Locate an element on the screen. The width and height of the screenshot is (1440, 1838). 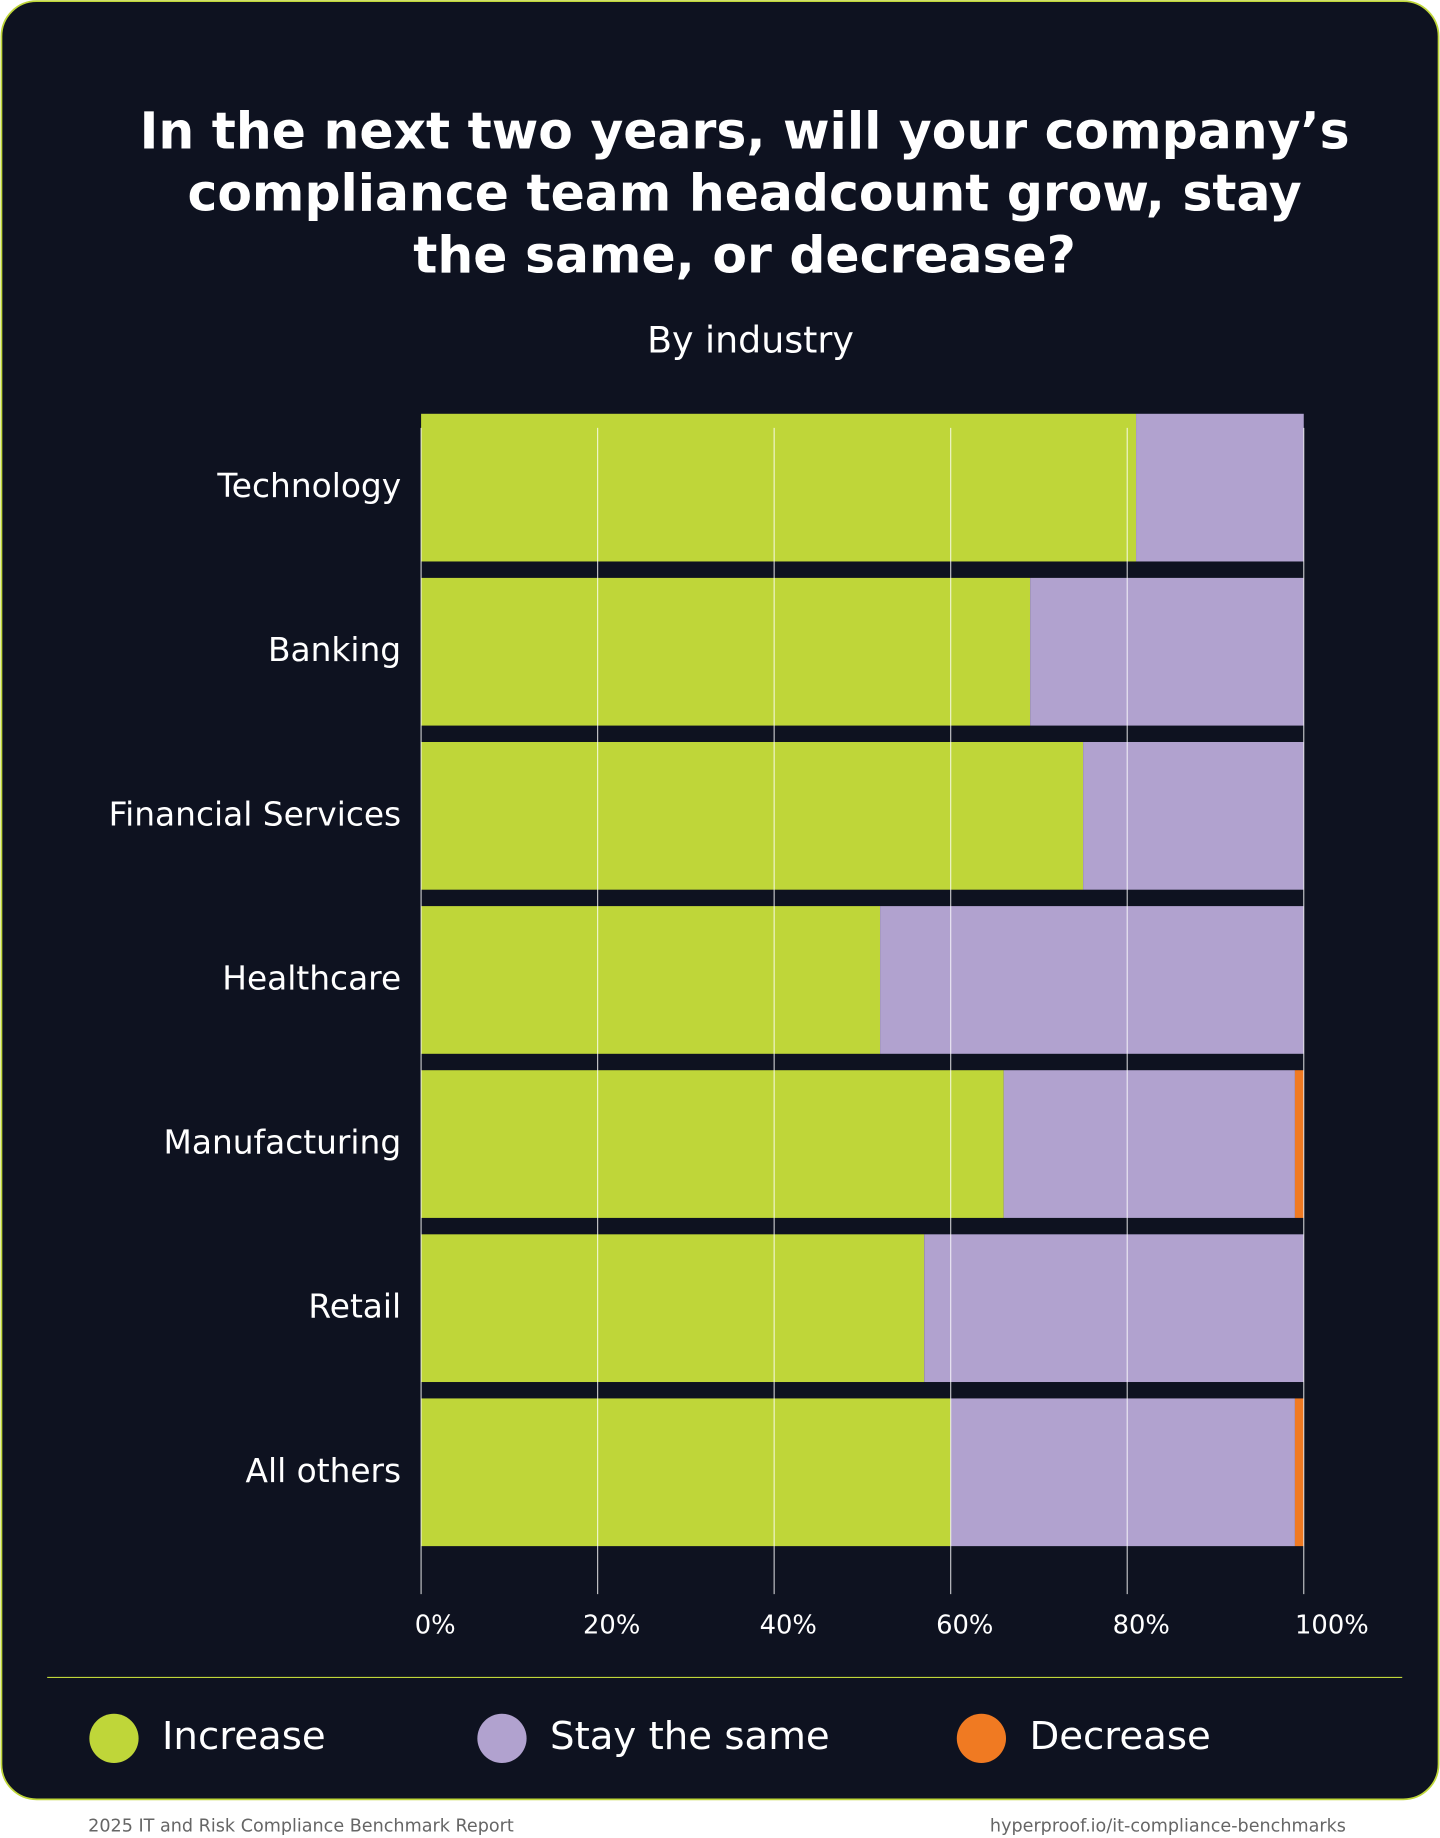
chart-title: the same, or decrease? is located at coordinates (744, 255).